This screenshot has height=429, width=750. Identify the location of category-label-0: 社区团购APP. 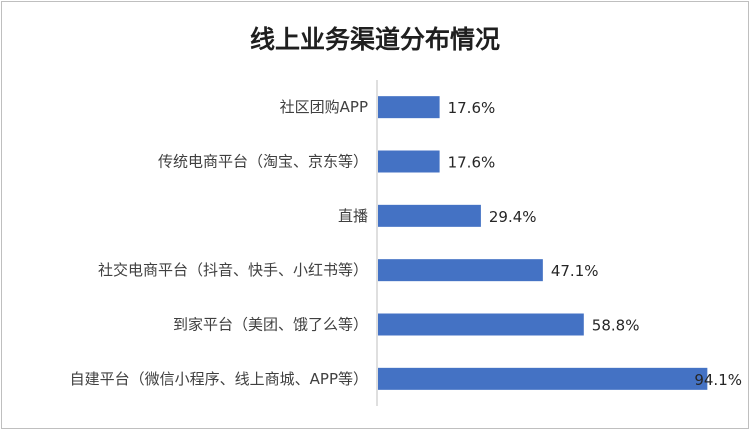
(324, 107).